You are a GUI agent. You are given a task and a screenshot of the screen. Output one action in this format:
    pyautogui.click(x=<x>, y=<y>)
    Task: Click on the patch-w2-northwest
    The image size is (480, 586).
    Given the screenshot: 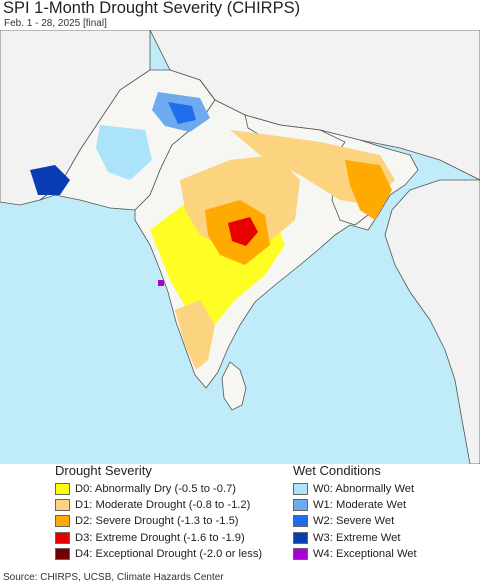 What is the action you would take?
    pyautogui.click(x=182, y=113)
    